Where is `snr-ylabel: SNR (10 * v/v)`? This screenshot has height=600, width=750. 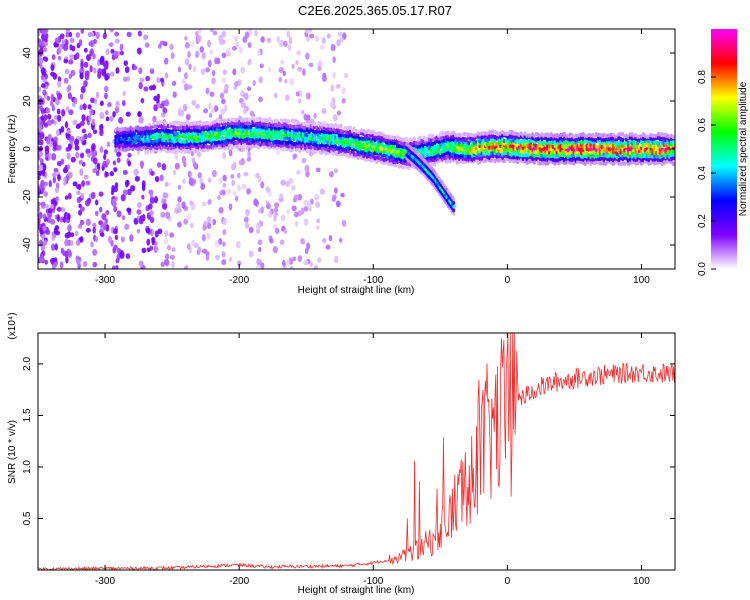 snr-ylabel: SNR (10 * v/v) is located at coordinates (12, 452).